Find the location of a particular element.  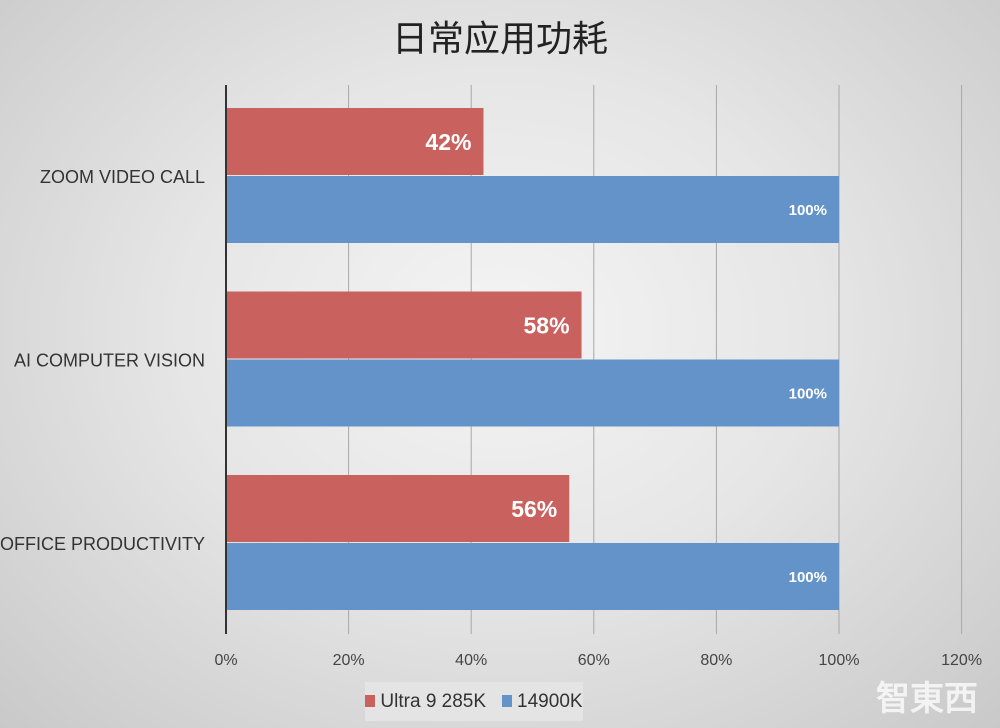

data-label: 42% is located at coordinates (448, 142).